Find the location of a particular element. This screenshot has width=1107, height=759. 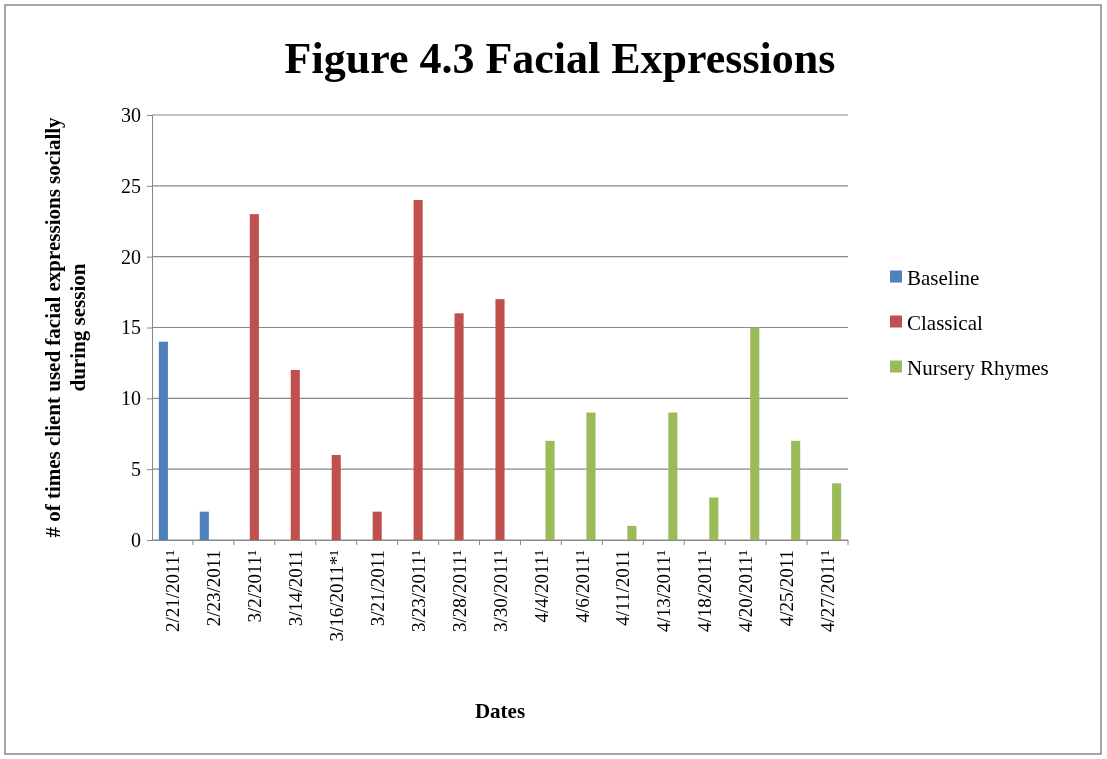

x-tick-label: 4/11/2011 is located at coordinates (623, 588).